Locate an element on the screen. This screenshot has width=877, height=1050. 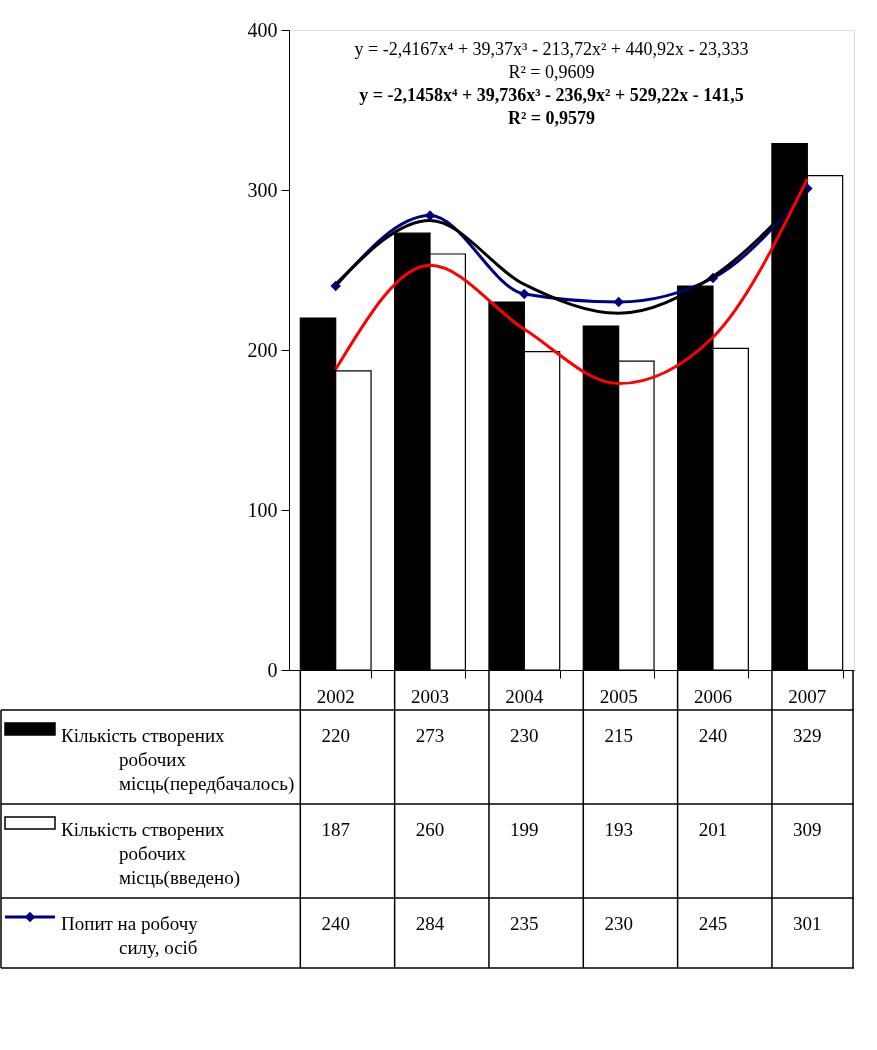
data-label: 273 is located at coordinates (430, 735).